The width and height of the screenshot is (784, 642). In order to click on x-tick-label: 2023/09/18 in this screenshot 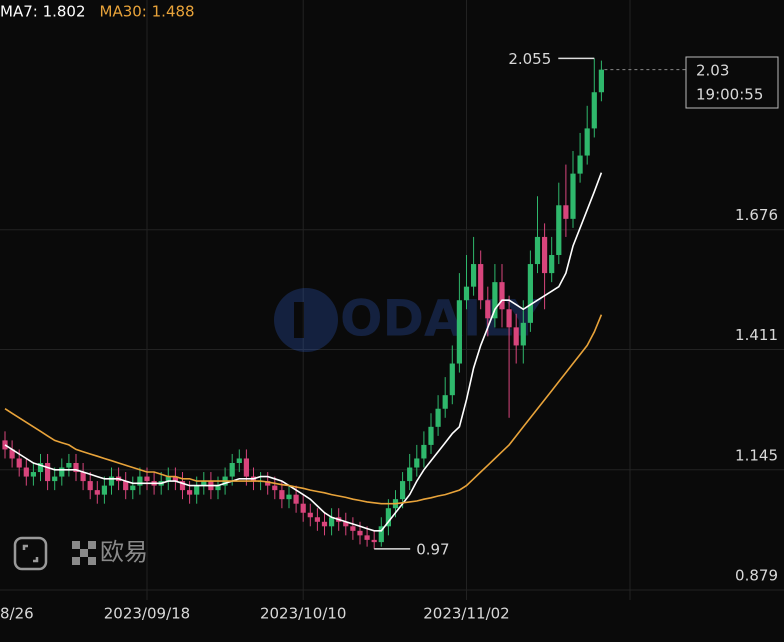, I will do `click(147, 614)`.